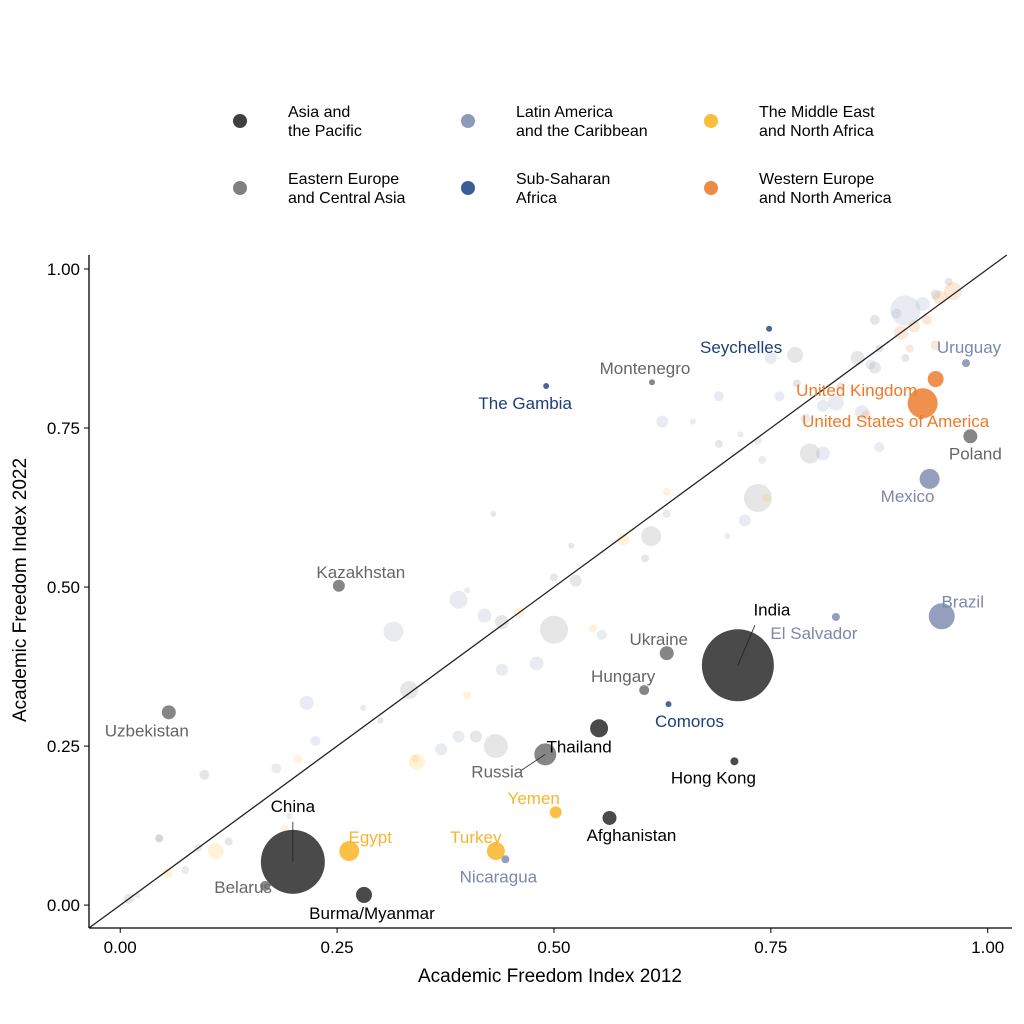 The image size is (1024, 1024). Describe the element at coordinates (825, 189) in the screenshot. I see `legend-label-wena: Western Europe and North America` at that location.